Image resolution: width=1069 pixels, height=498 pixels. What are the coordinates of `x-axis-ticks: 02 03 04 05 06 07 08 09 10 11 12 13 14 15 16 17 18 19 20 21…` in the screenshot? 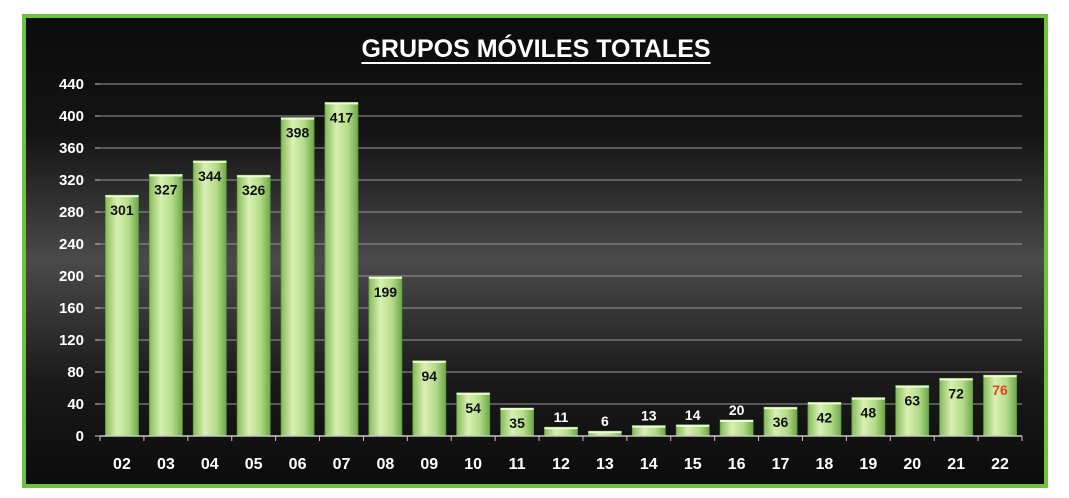 It's located at (561, 454).